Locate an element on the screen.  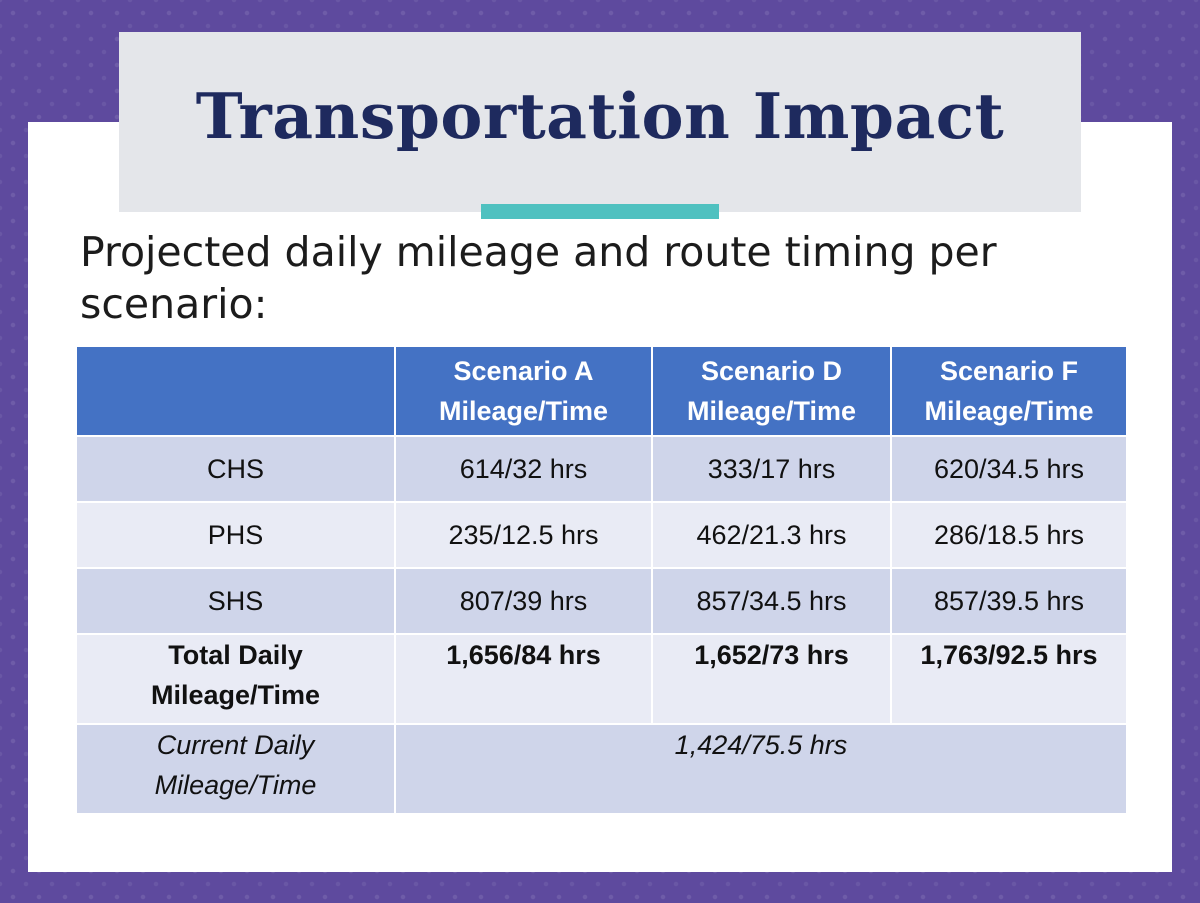
current-value: 1,424/75.5 hrs is located at coordinates (761, 769).